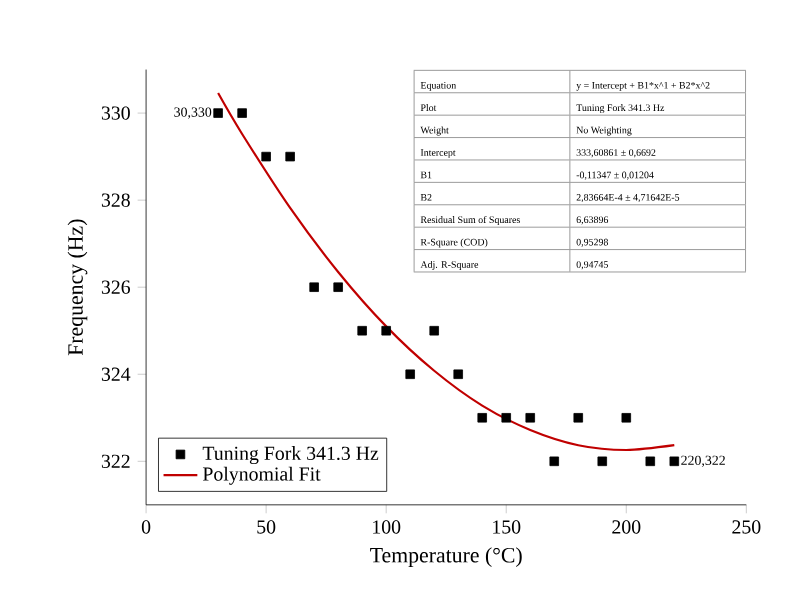 This screenshot has height=608, width=800. Describe the element at coordinates (266, 527) in the screenshot. I see `x-tick-label: 50` at that location.